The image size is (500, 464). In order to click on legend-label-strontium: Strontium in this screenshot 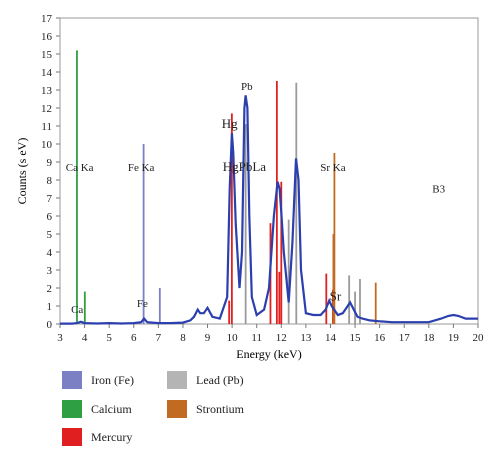, I will do `click(220, 408)`.